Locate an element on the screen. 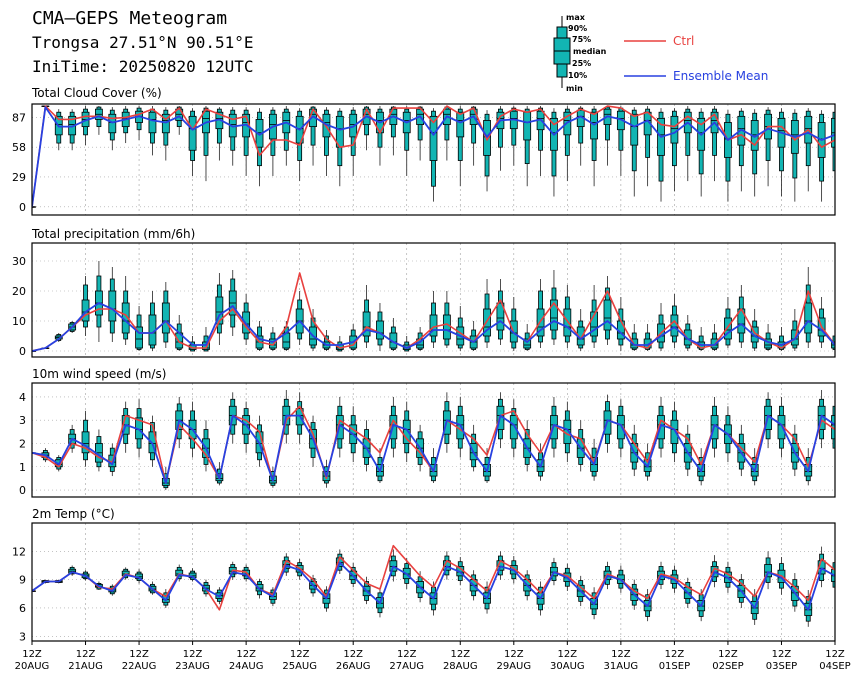 This screenshot has width=860, height=683. legend-label-max: max is located at coordinates (576, 17).